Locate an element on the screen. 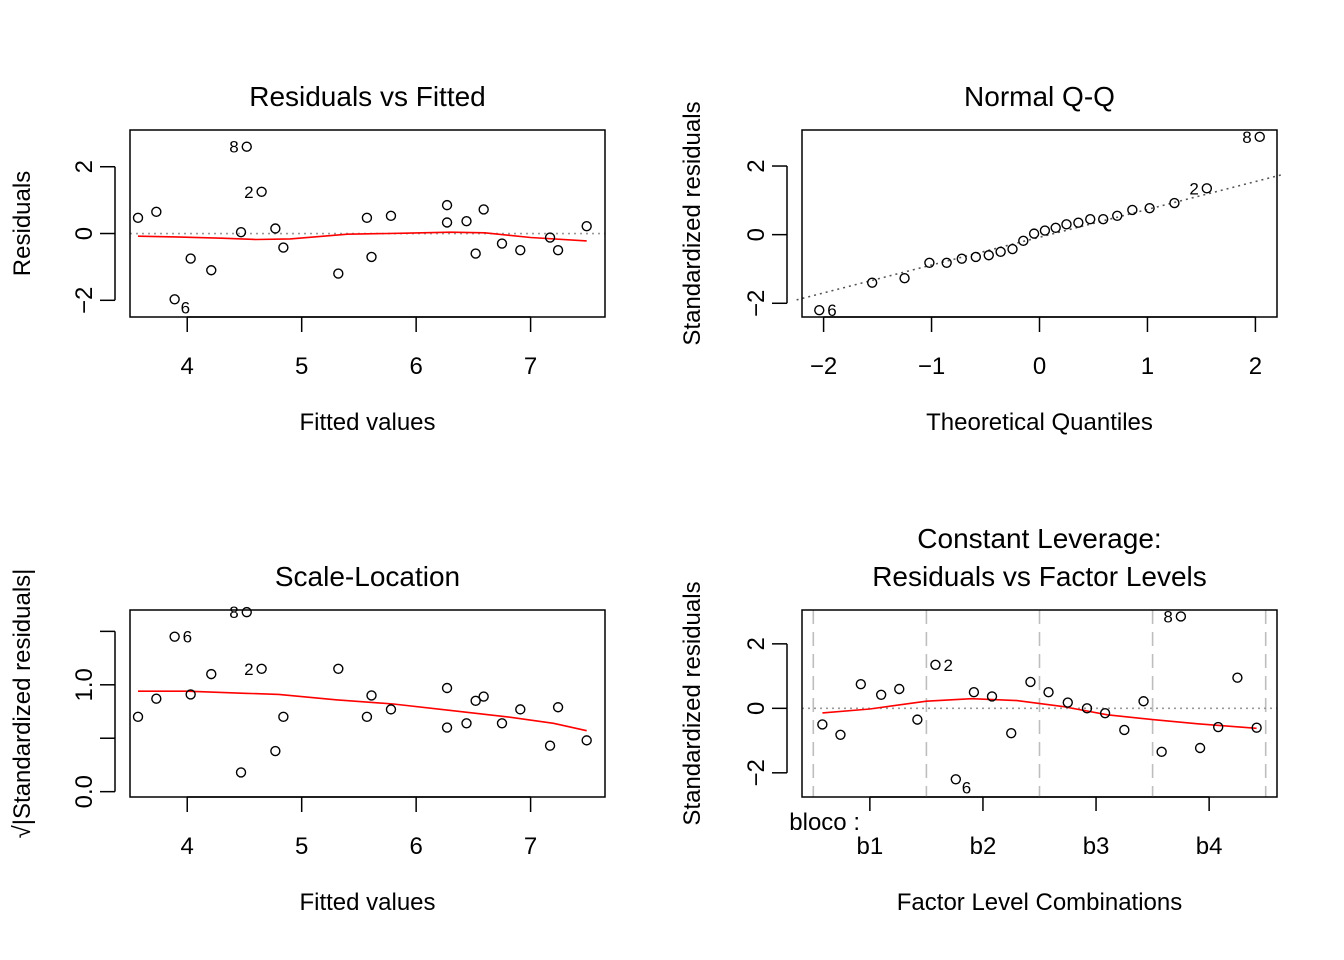 This screenshot has width=1344, height=960. qq-reference-line is located at coordinates (1039, 237).